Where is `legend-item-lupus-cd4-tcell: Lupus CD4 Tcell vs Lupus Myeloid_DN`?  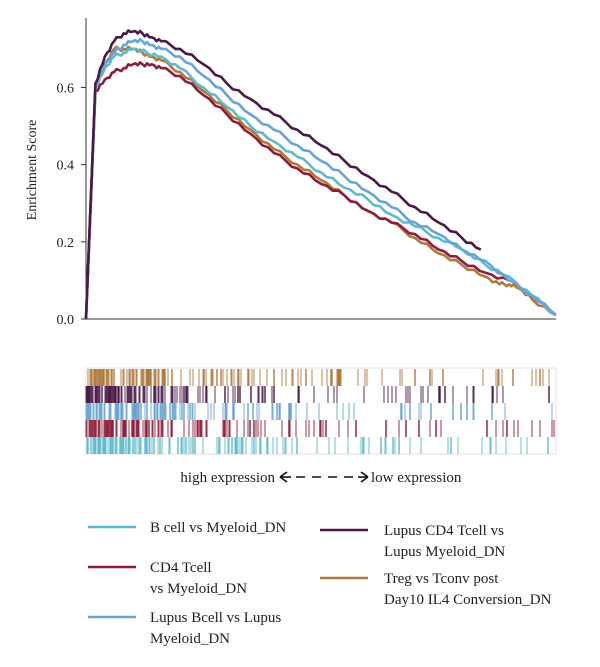 legend-item-lupus-cd4-tcell: Lupus CD4 Tcell vs Lupus Myeloid_DN is located at coordinates (412, 541).